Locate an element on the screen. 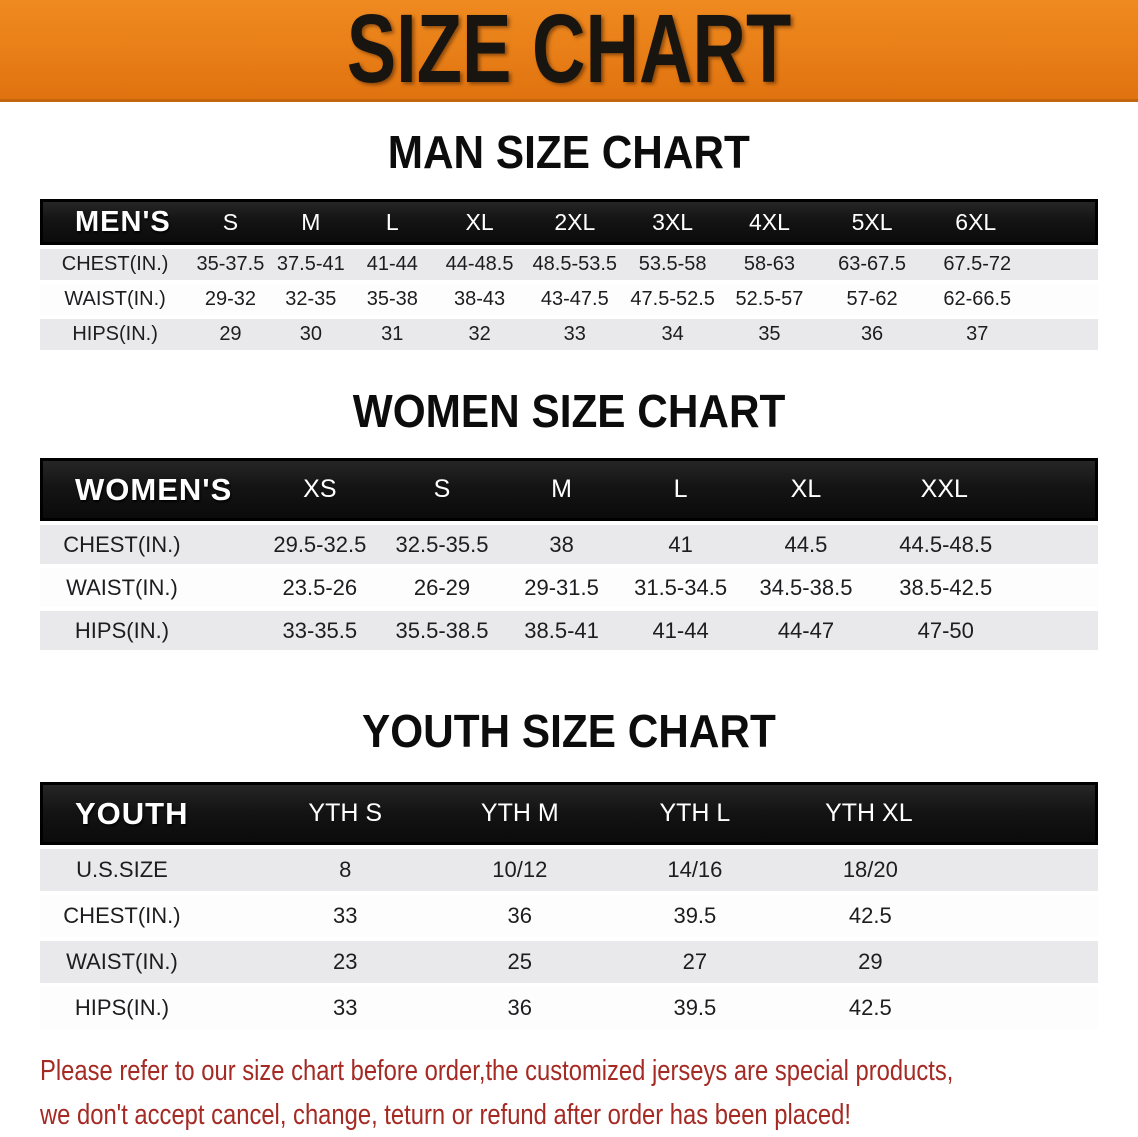 The image size is (1138, 1137). size-column-header: 5XL is located at coordinates (872, 222).